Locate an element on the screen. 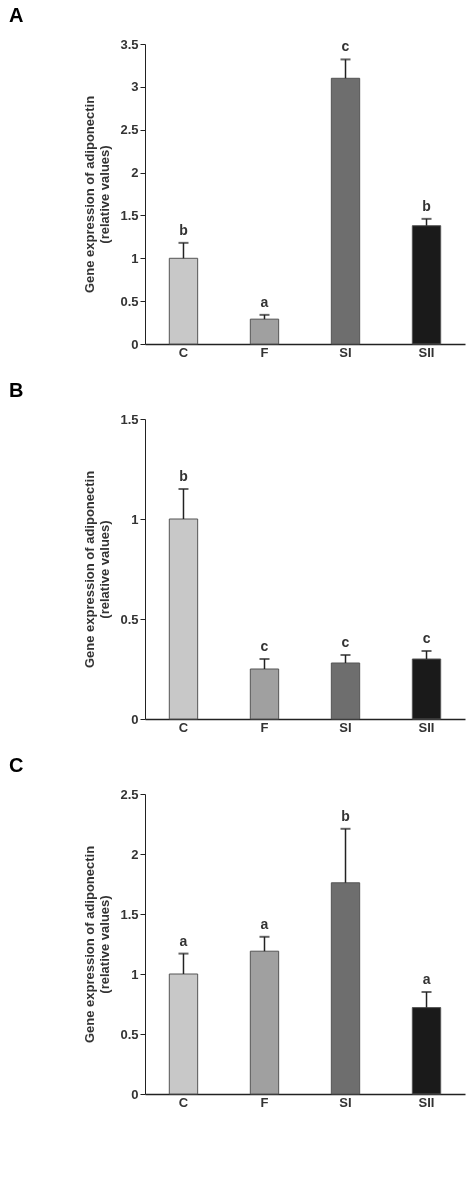  chart-title: B is located at coordinates (16, 390).